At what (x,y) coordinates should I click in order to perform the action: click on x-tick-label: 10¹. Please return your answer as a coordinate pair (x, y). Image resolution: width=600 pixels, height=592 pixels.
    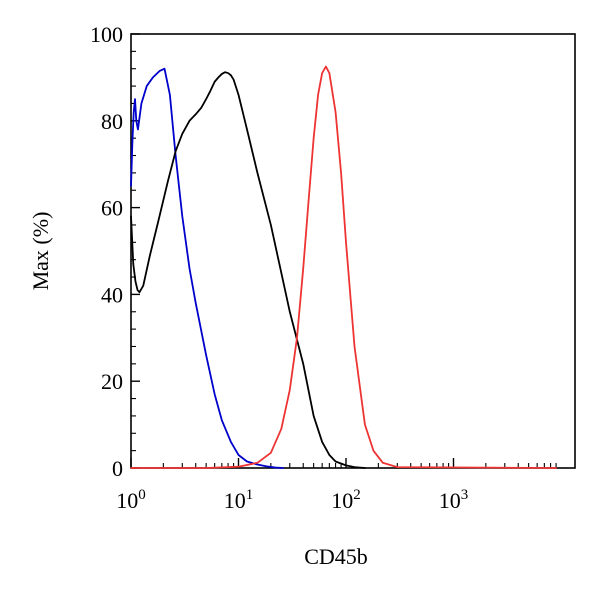
    Looking at the image, I should click on (239, 500).